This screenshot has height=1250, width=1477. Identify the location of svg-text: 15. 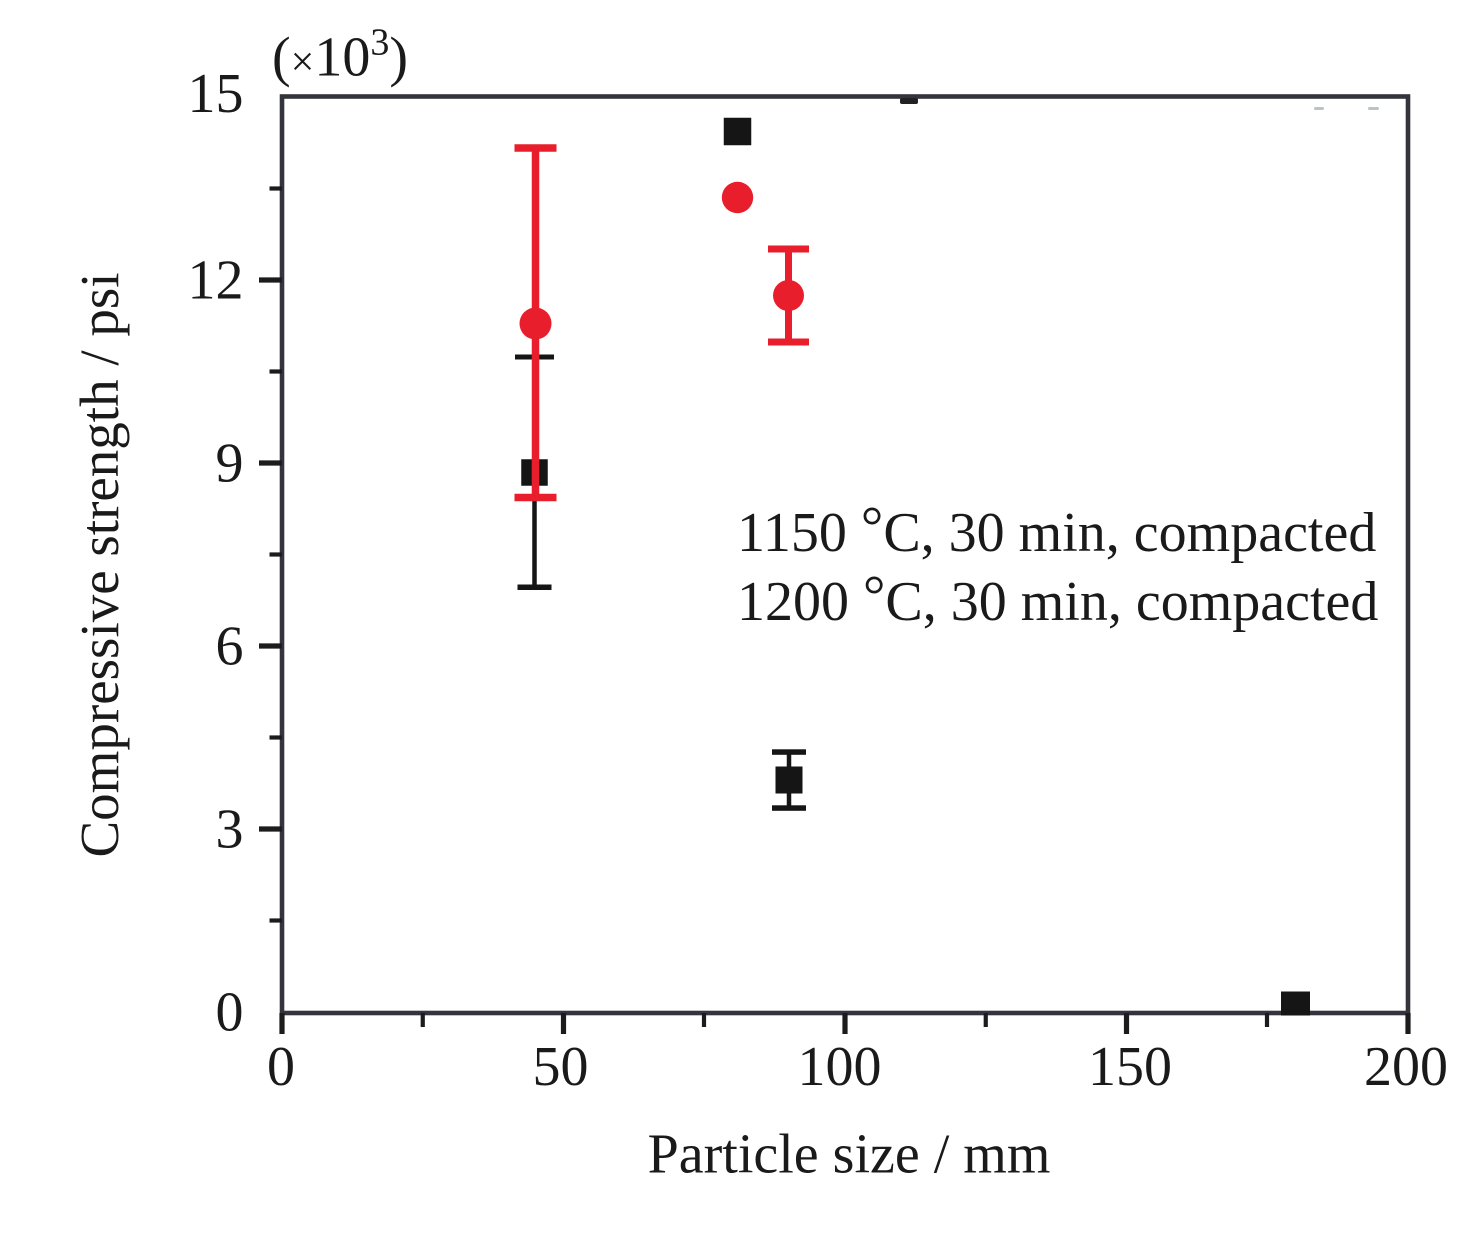
(216, 94).